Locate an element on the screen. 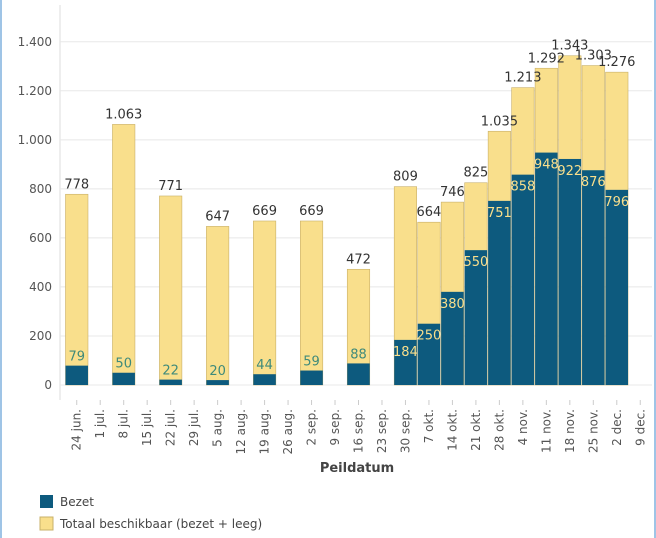 This screenshot has width=656, height=538. data-label: 44 is located at coordinates (264, 365).